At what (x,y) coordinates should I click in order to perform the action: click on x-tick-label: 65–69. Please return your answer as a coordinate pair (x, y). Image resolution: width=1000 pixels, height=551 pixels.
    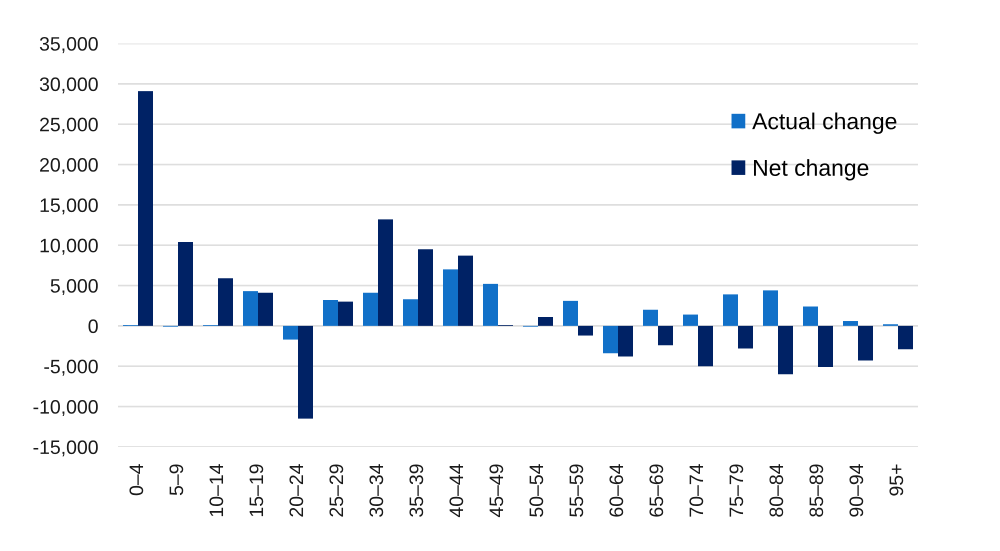
    Looking at the image, I should click on (656, 490).